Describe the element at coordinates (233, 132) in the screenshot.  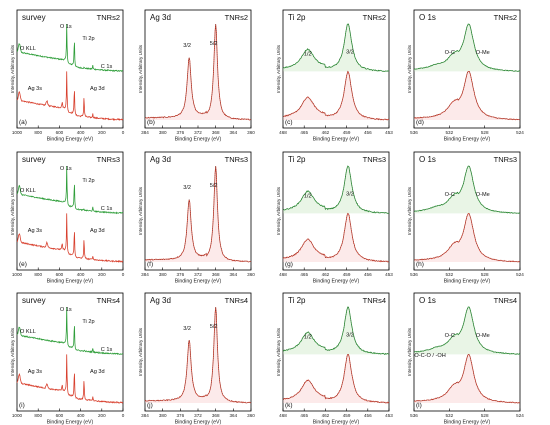
I see `x-tick-label: 364` at that location.